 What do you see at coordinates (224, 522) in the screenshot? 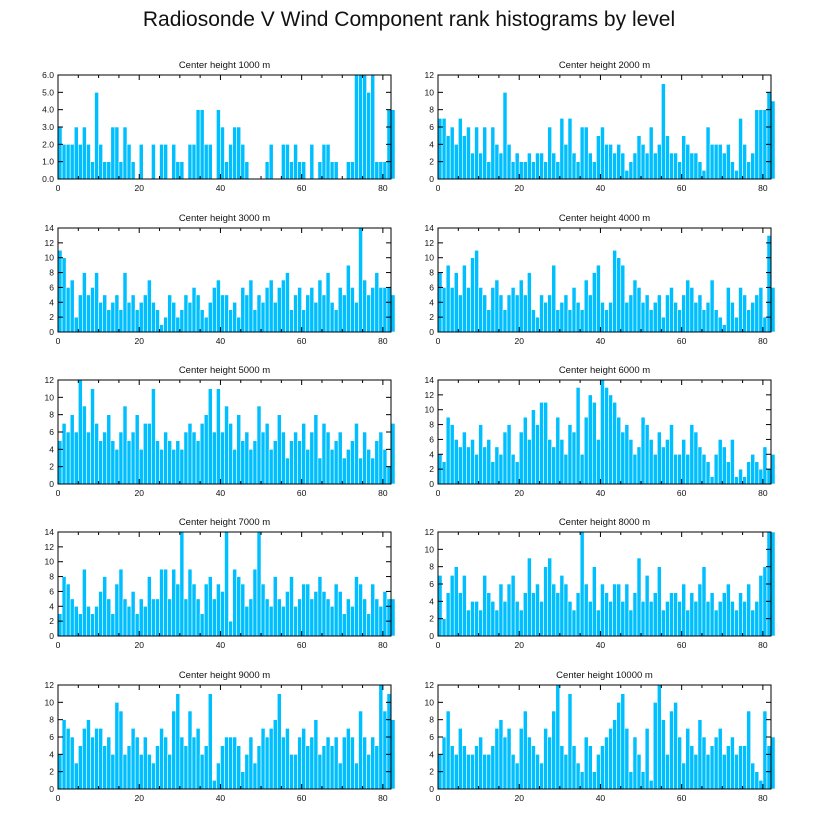
I see `panel-title: Center height 7000 m` at bounding box center [224, 522].